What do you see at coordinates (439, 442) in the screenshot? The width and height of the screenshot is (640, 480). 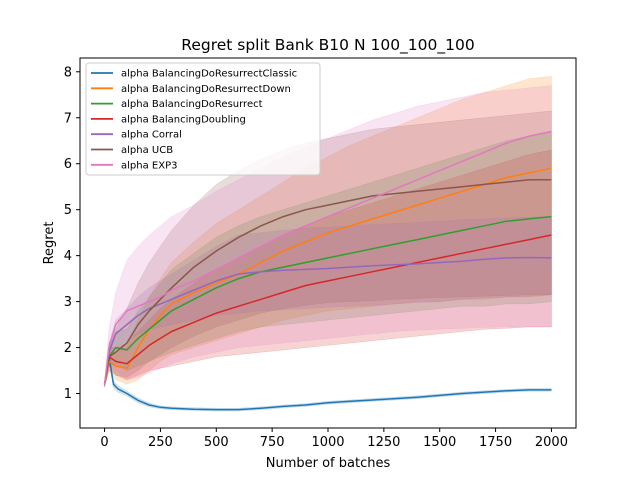 I see `x-tick-label: 1500` at bounding box center [439, 442].